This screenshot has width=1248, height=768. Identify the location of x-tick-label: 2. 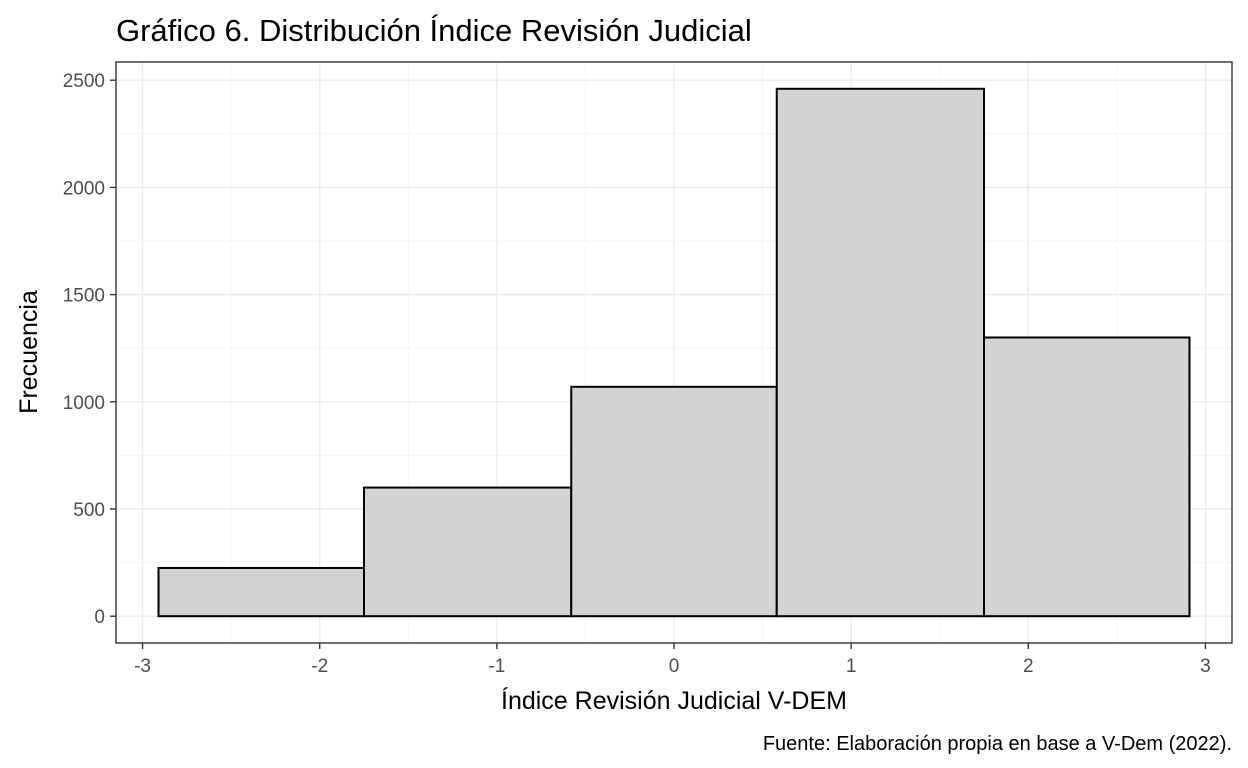
(1028, 666).